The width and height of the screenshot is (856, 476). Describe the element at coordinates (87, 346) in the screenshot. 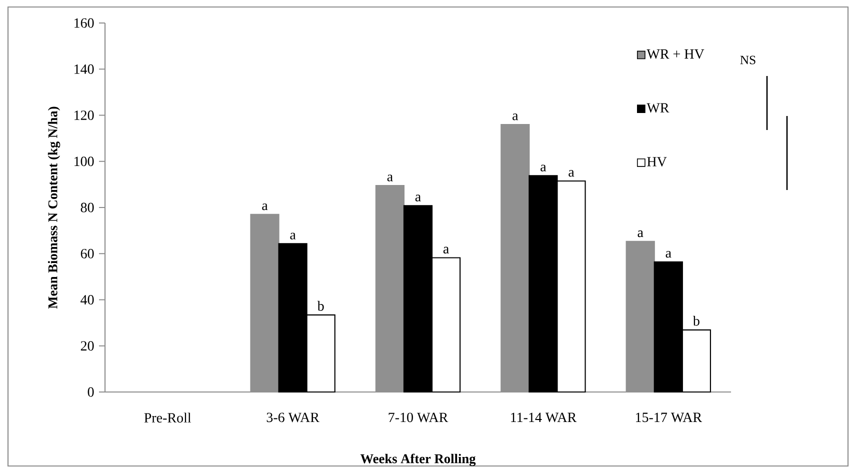

I see `y-tick-label: 20` at that location.